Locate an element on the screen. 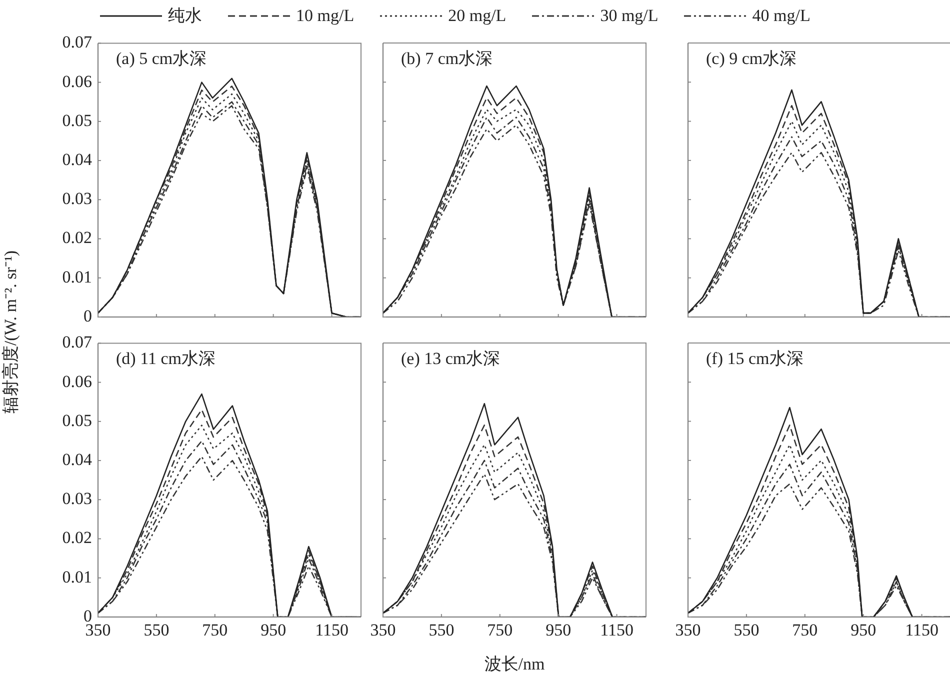 The height and width of the screenshot is (679, 950). chart-title: (b) 7 cm水深 is located at coordinates (447, 58).